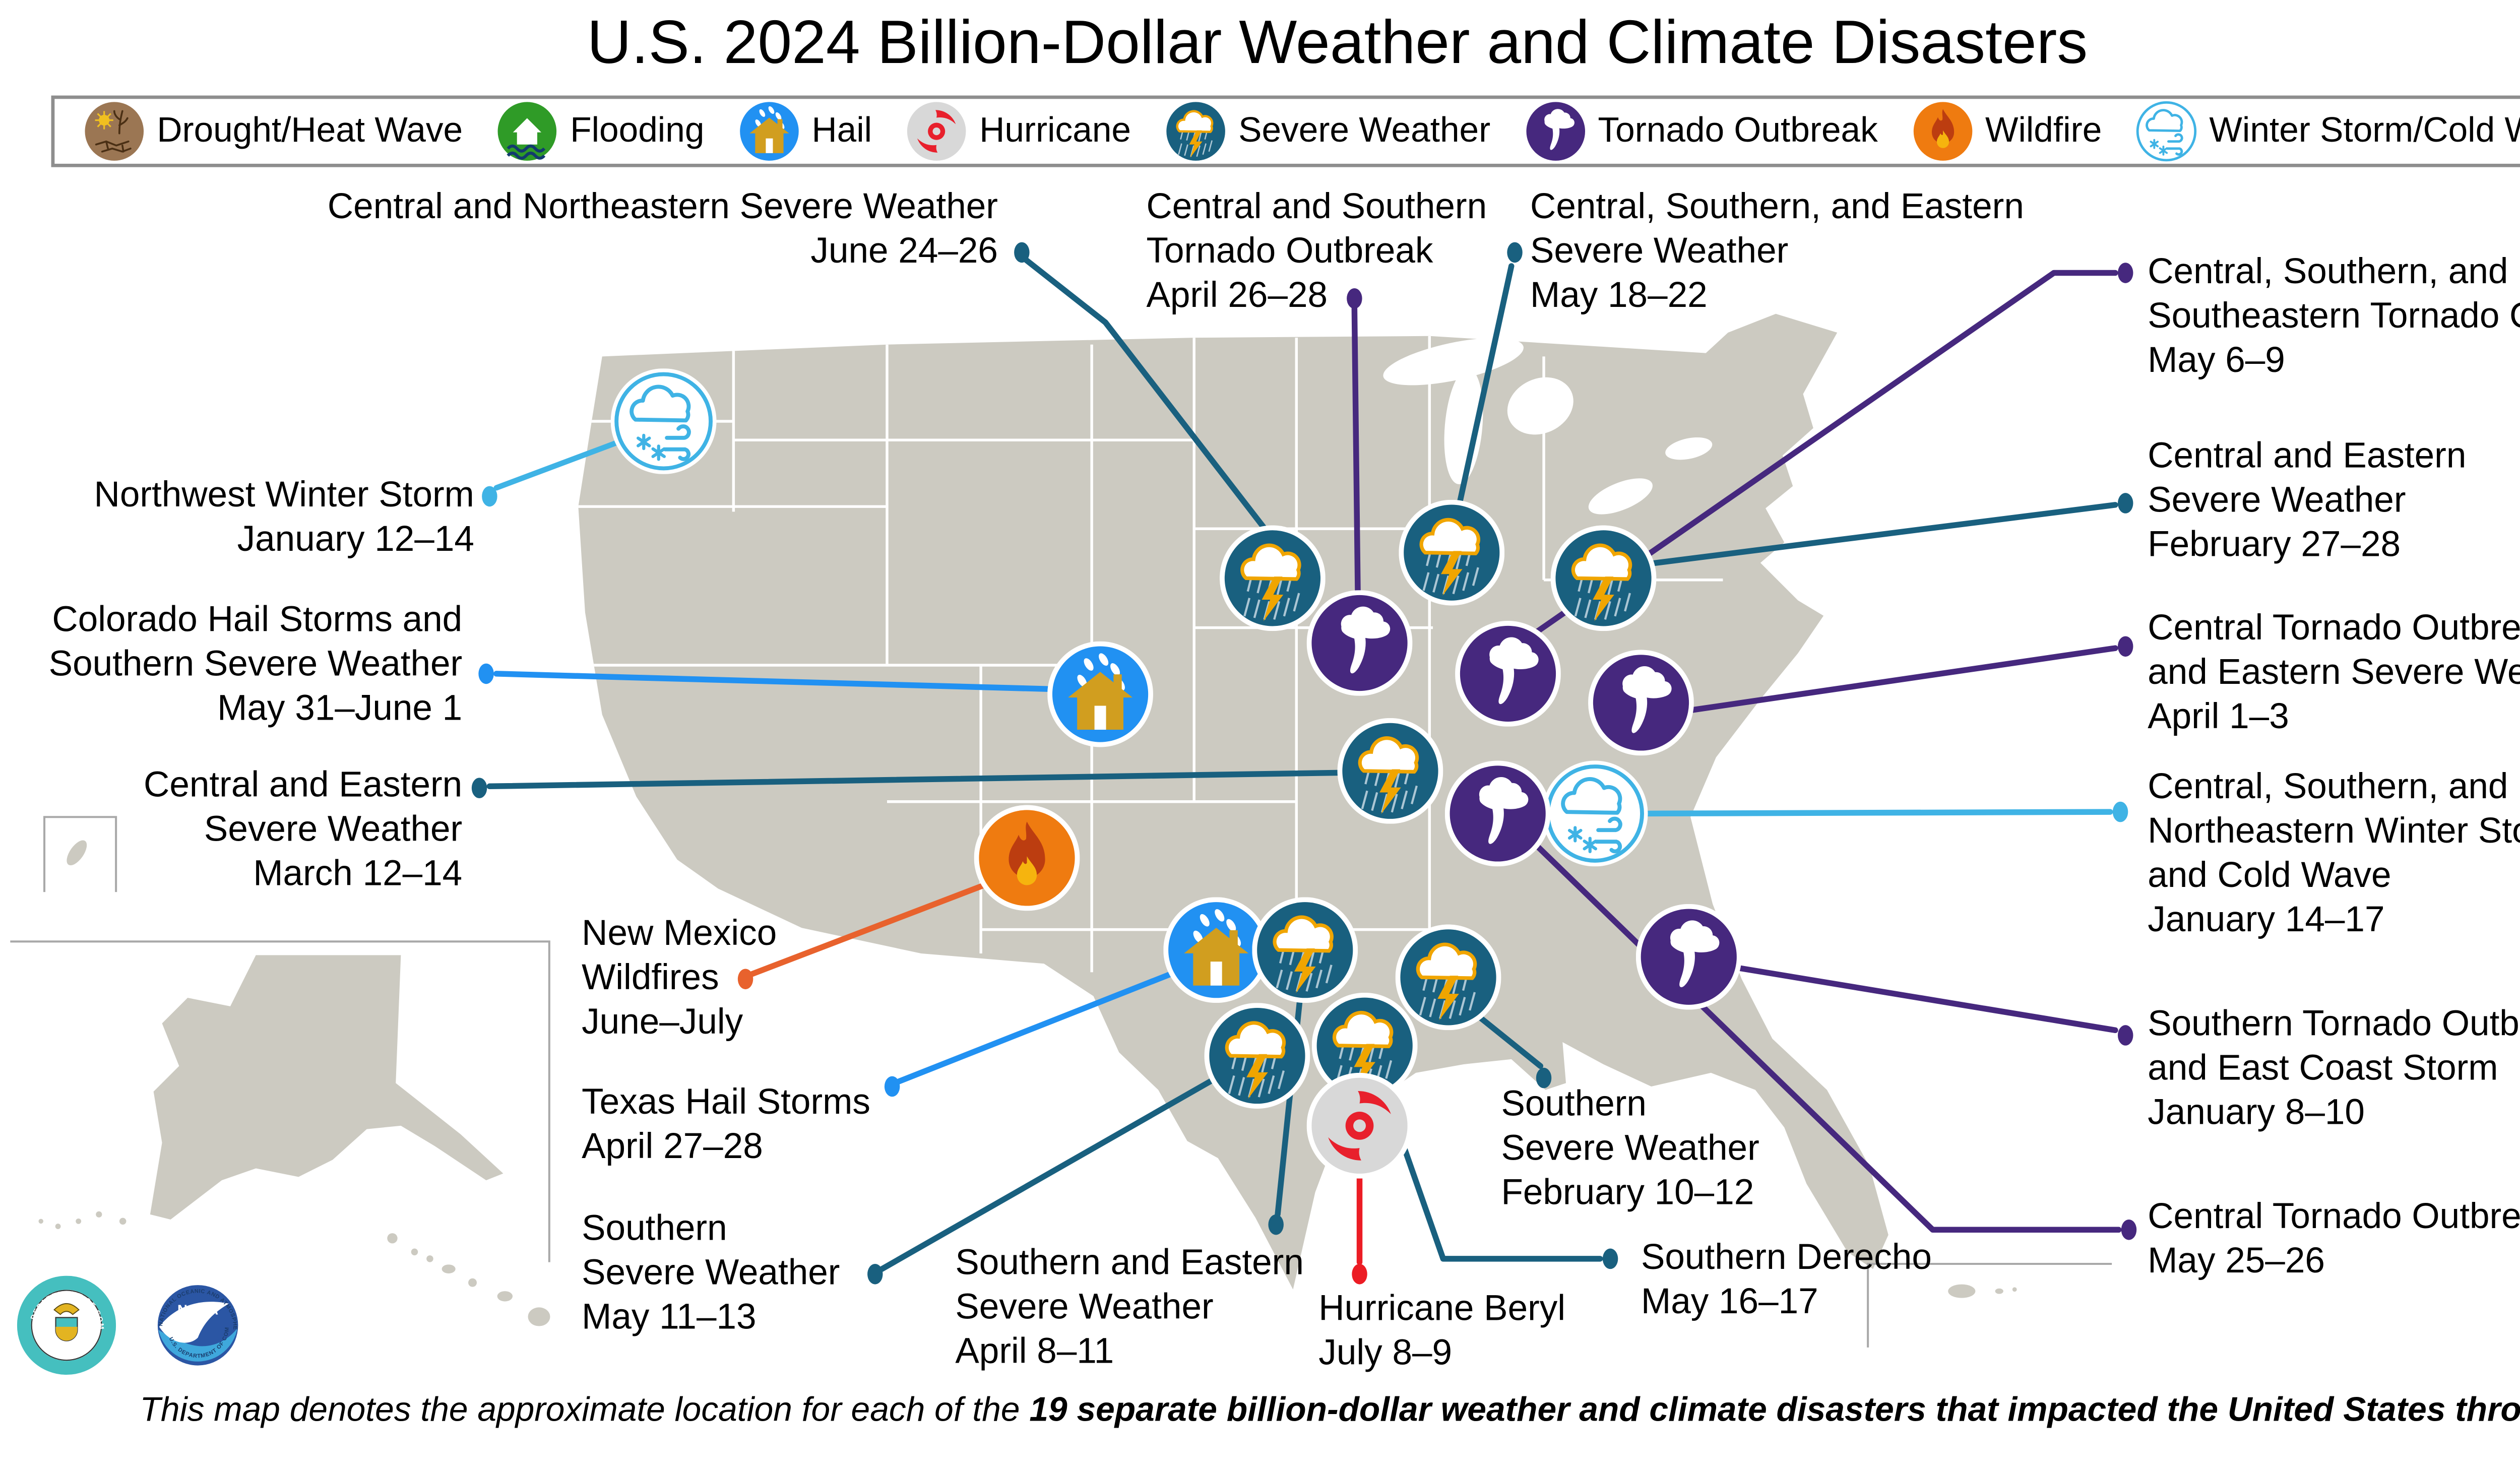 The height and width of the screenshot is (1472, 2520). What do you see at coordinates (198, 1309) in the screenshot?
I see `noaa-acronym: NOAA` at bounding box center [198, 1309].